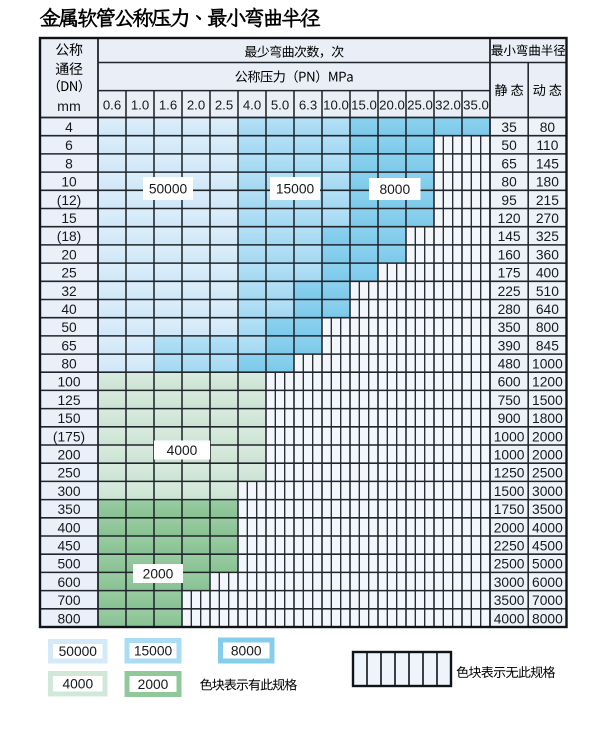 The height and width of the screenshot is (743, 600). I want to click on svg-text: 40, so click(69, 309).